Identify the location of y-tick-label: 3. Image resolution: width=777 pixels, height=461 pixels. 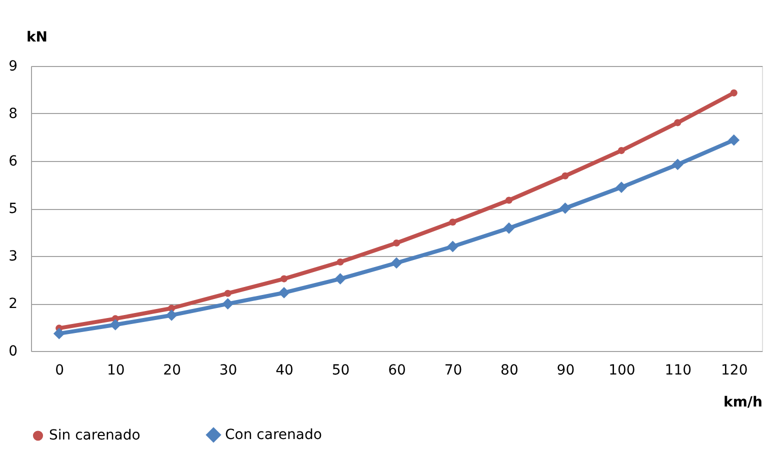
(13, 256).